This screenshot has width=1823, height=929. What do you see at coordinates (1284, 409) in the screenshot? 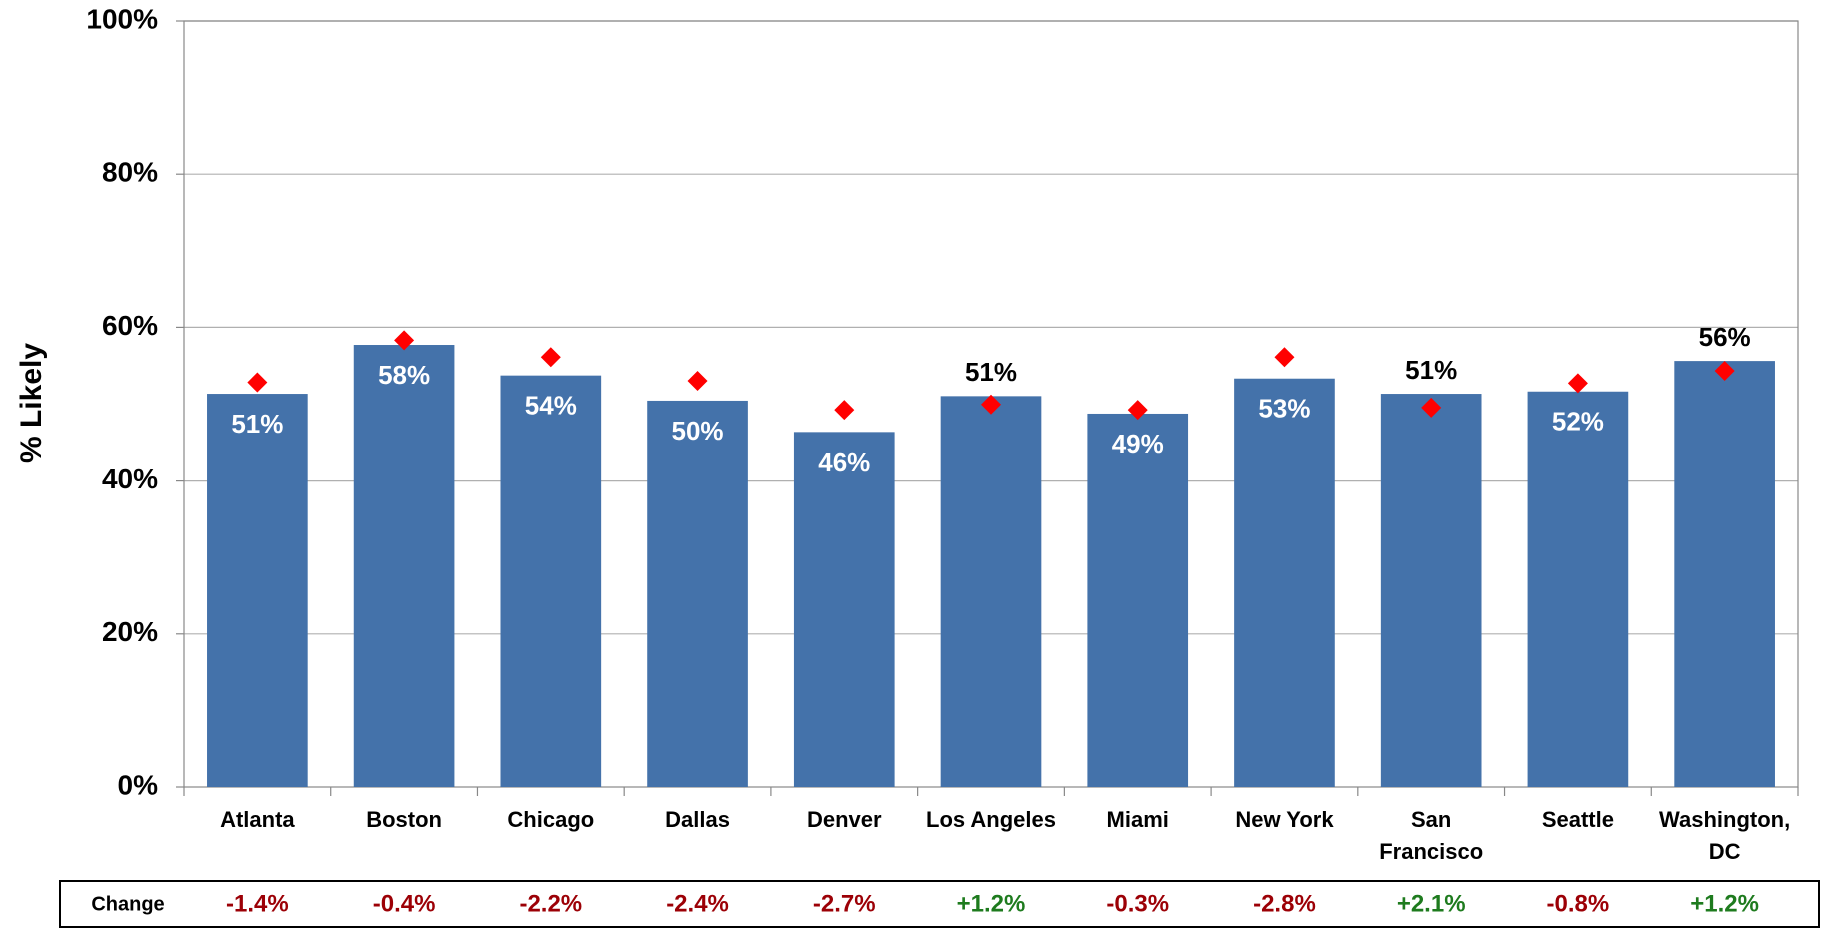
I see `value-label: 53%` at bounding box center [1284, 409].